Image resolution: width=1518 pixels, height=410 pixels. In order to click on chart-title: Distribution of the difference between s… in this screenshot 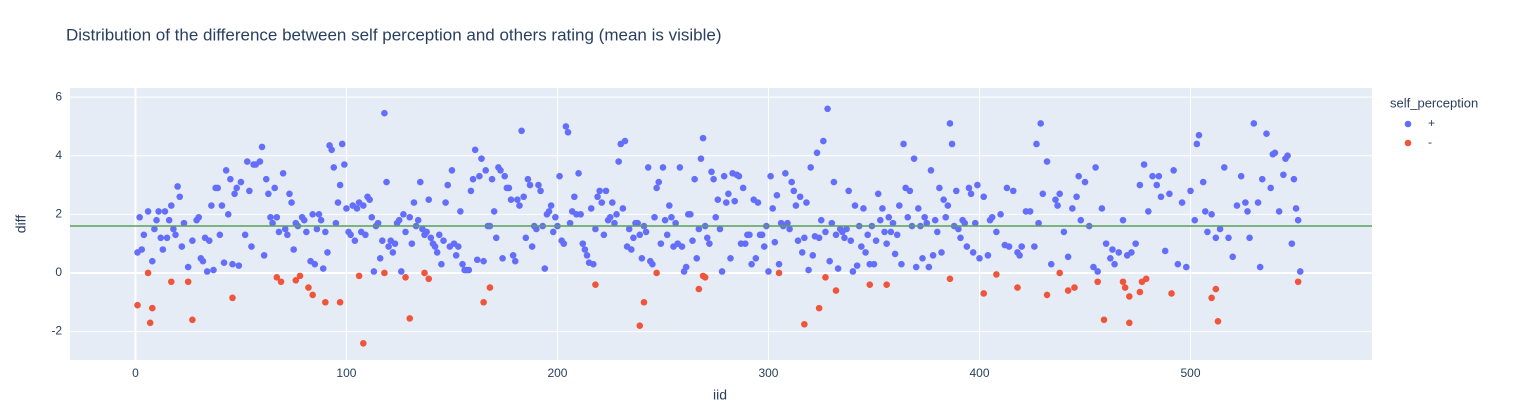, I will do `click(394, 34)`.